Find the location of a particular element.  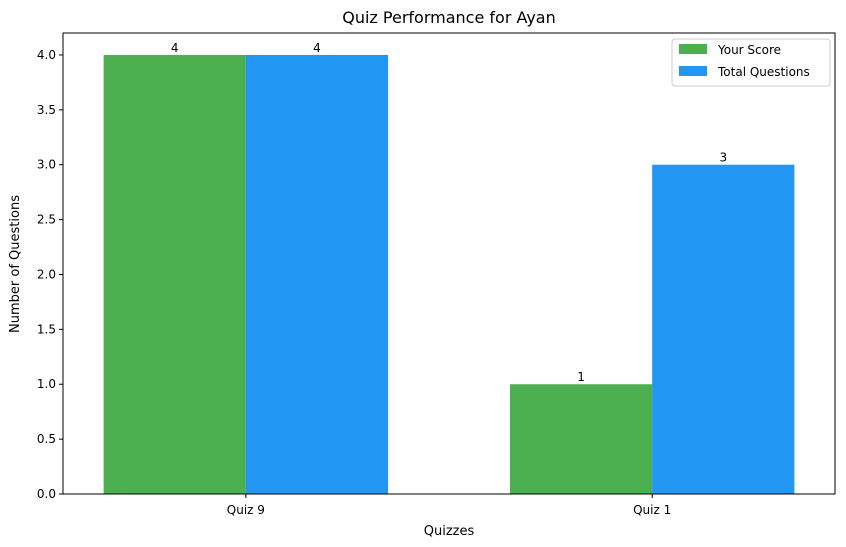

x-axis-label: Quizzes is located at coordinates (449, 531).